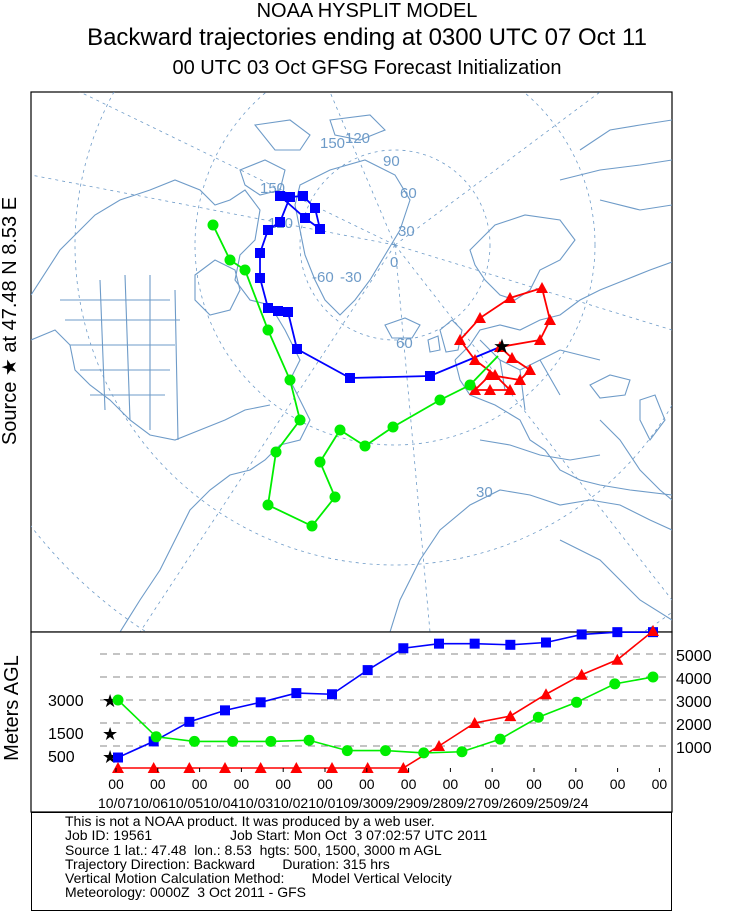  I want to click on info-line: Meteorology: 0000Z 3 Oct 2011 - GFS, so click(185, 892).